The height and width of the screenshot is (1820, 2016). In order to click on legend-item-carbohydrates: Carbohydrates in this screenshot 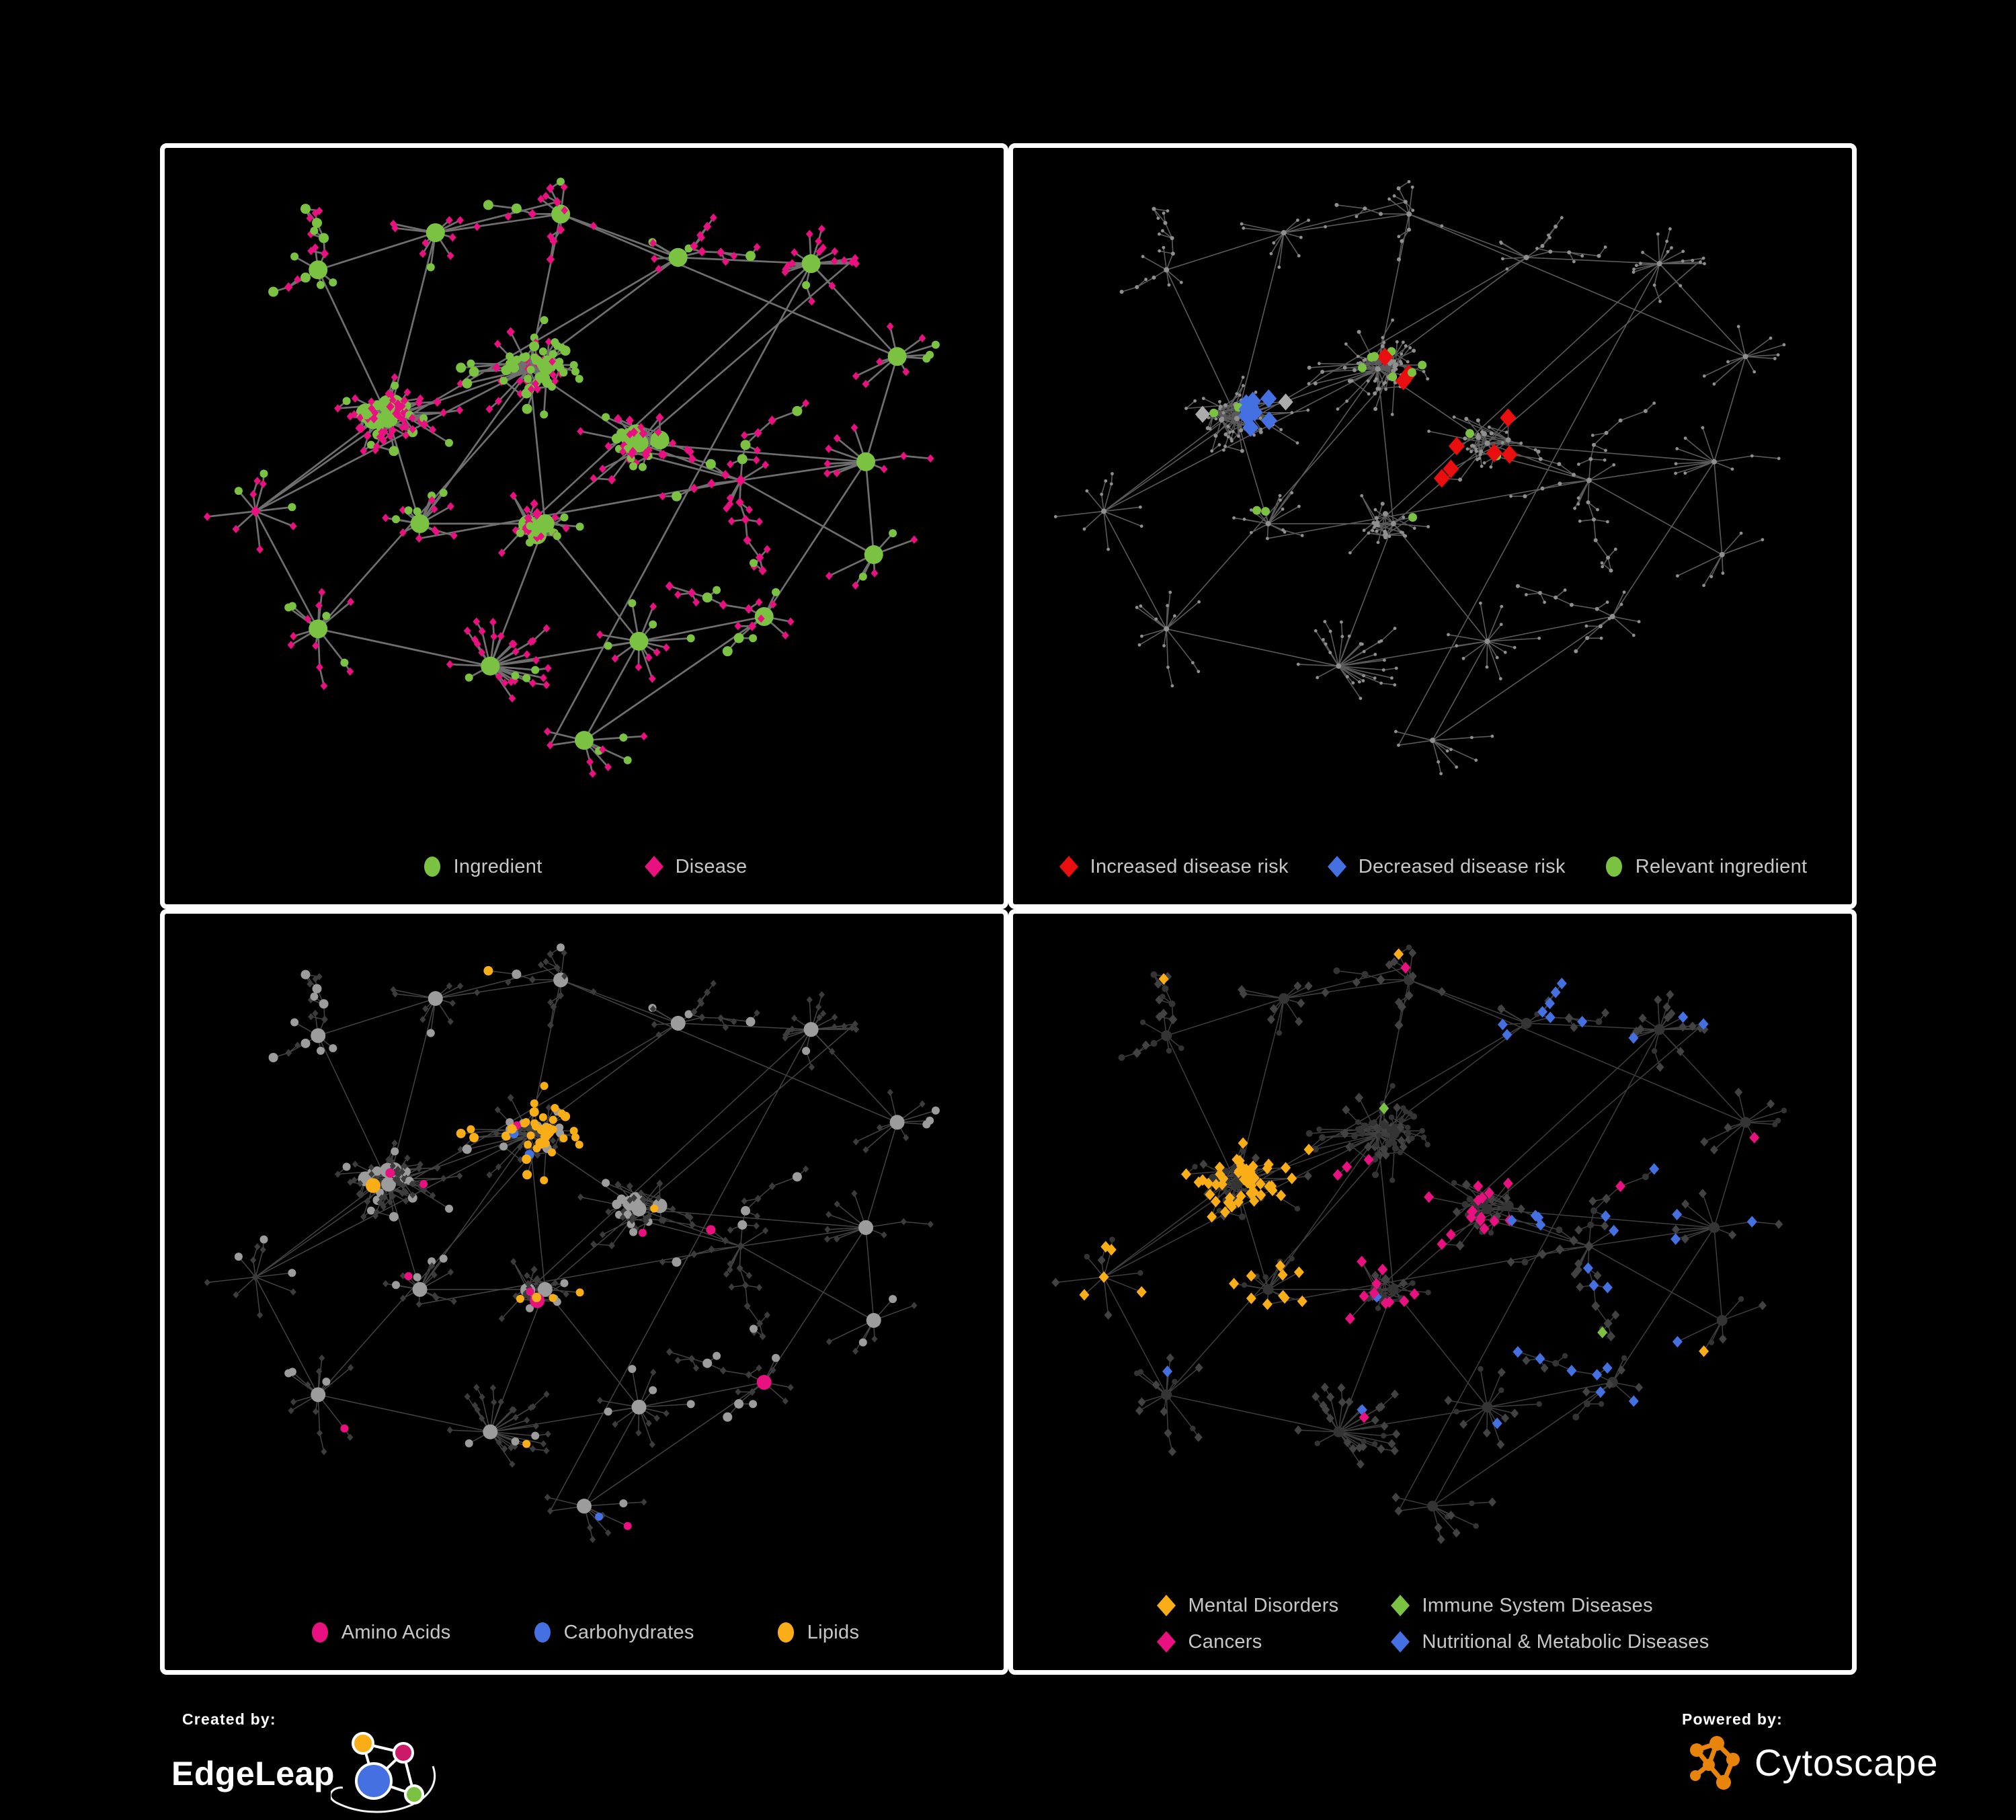, I will do `click(613, 1632)`.